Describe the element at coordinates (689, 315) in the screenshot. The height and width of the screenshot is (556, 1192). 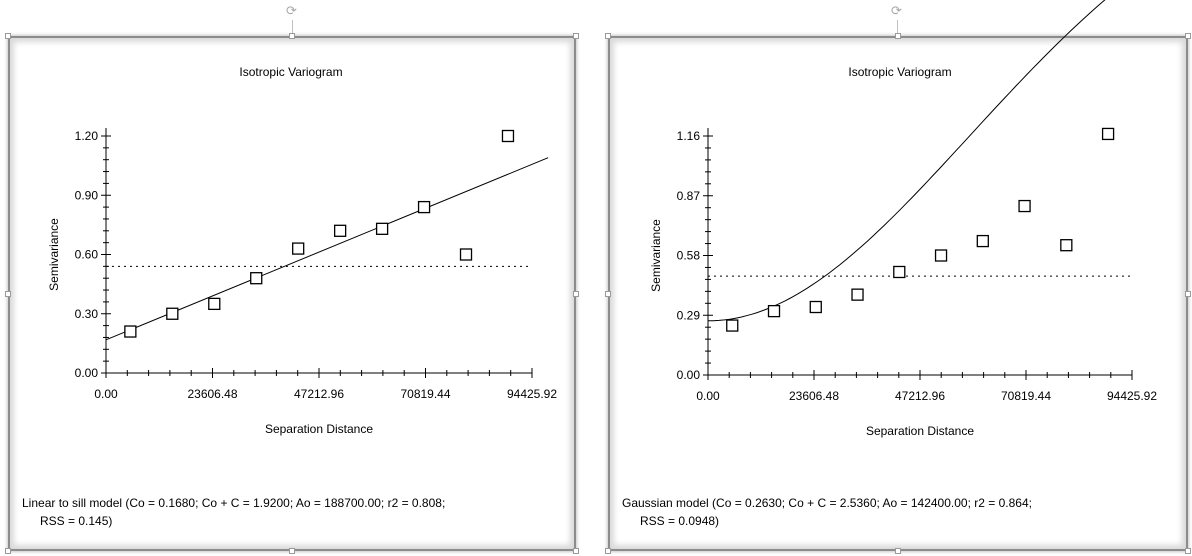
I see `y-tick-label: 0.29` at that location.